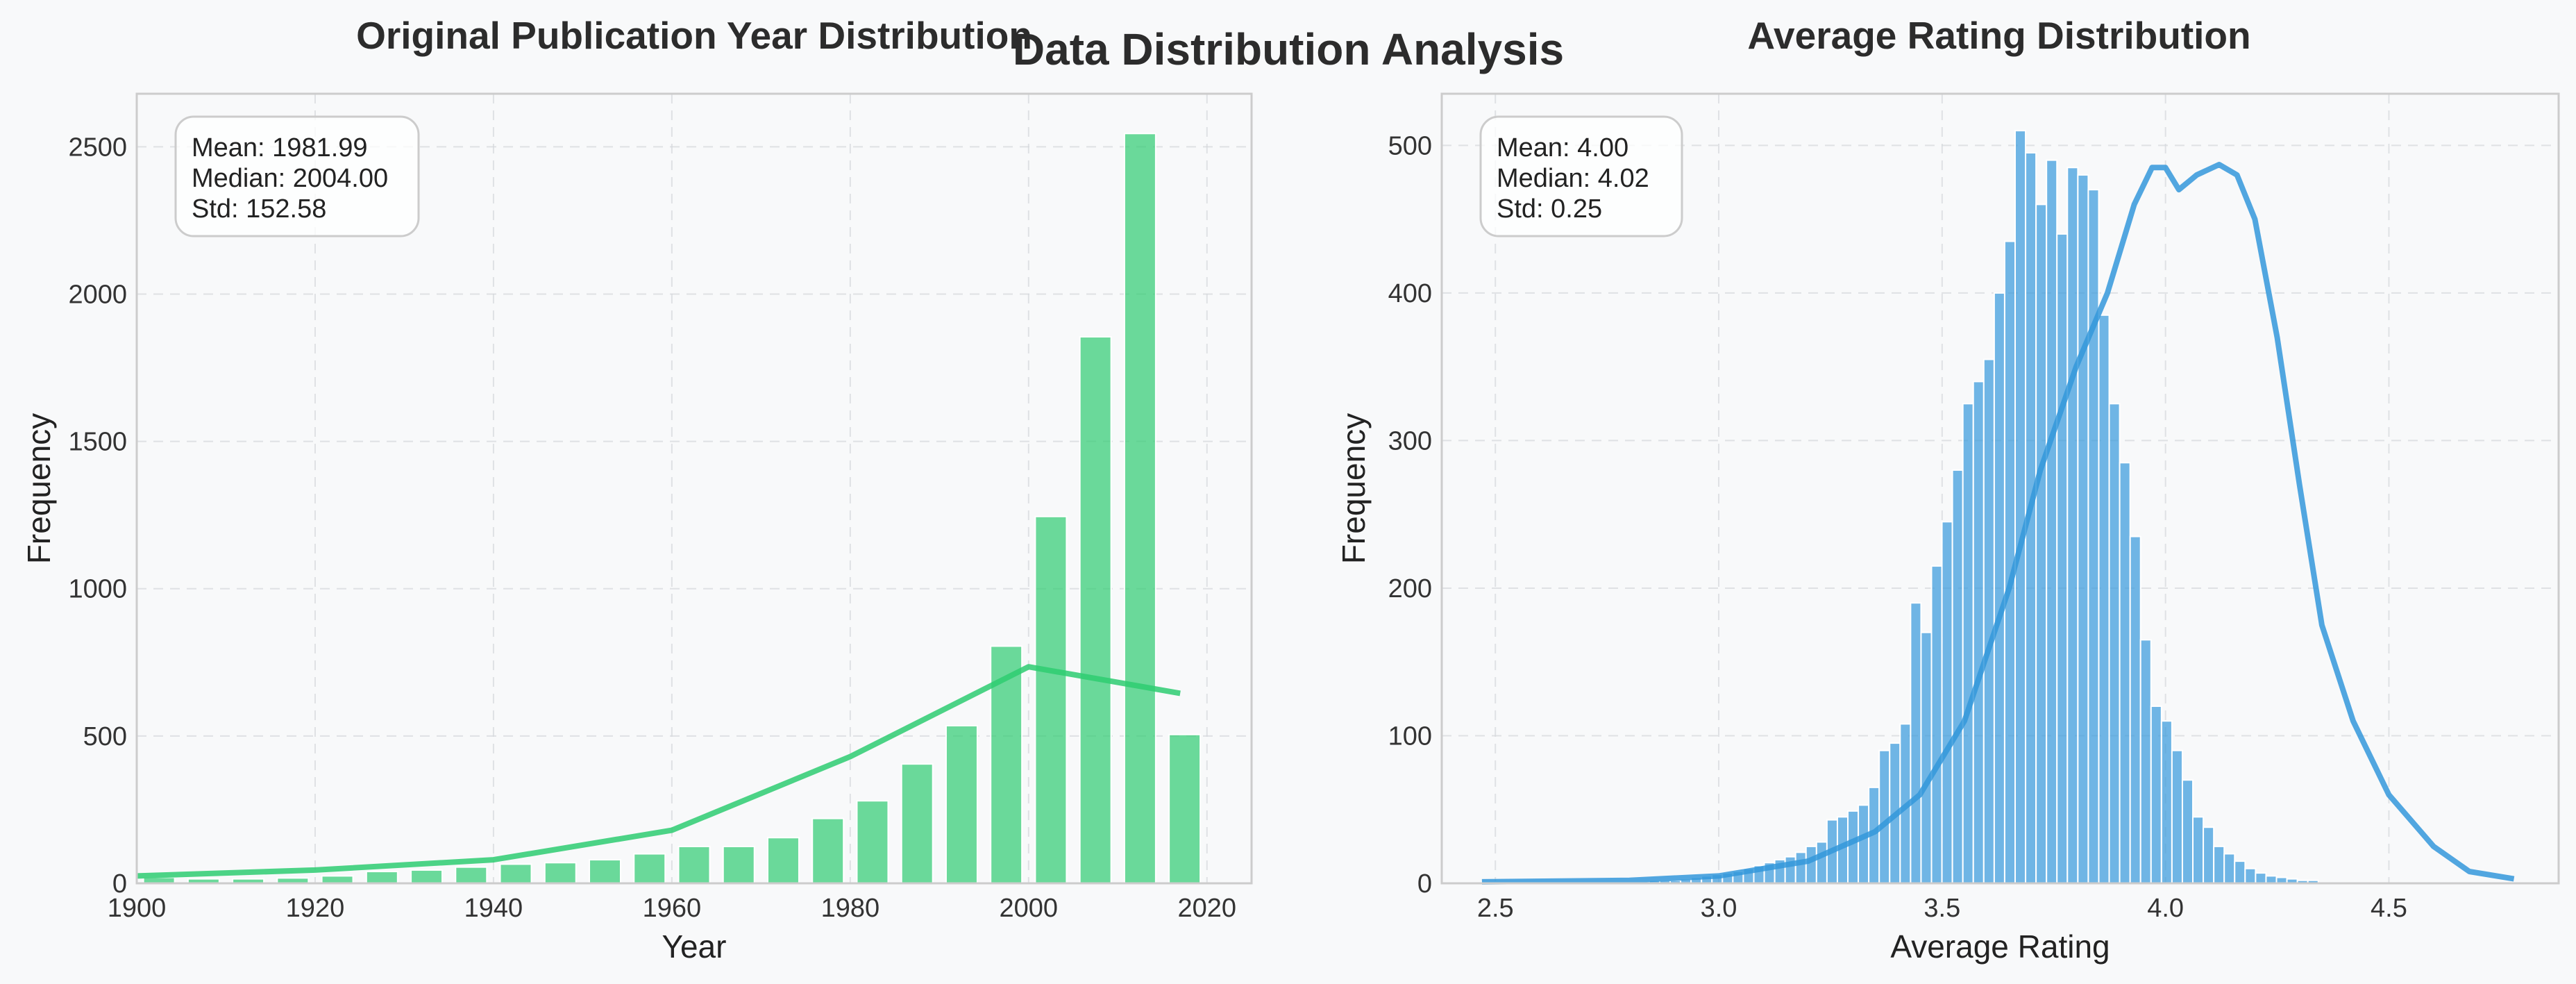 The image size is (2576, 984). Describe the element at coordinates (290, 178) in the screenshot. I see `stats-median: Median: 2004.00` at that location.